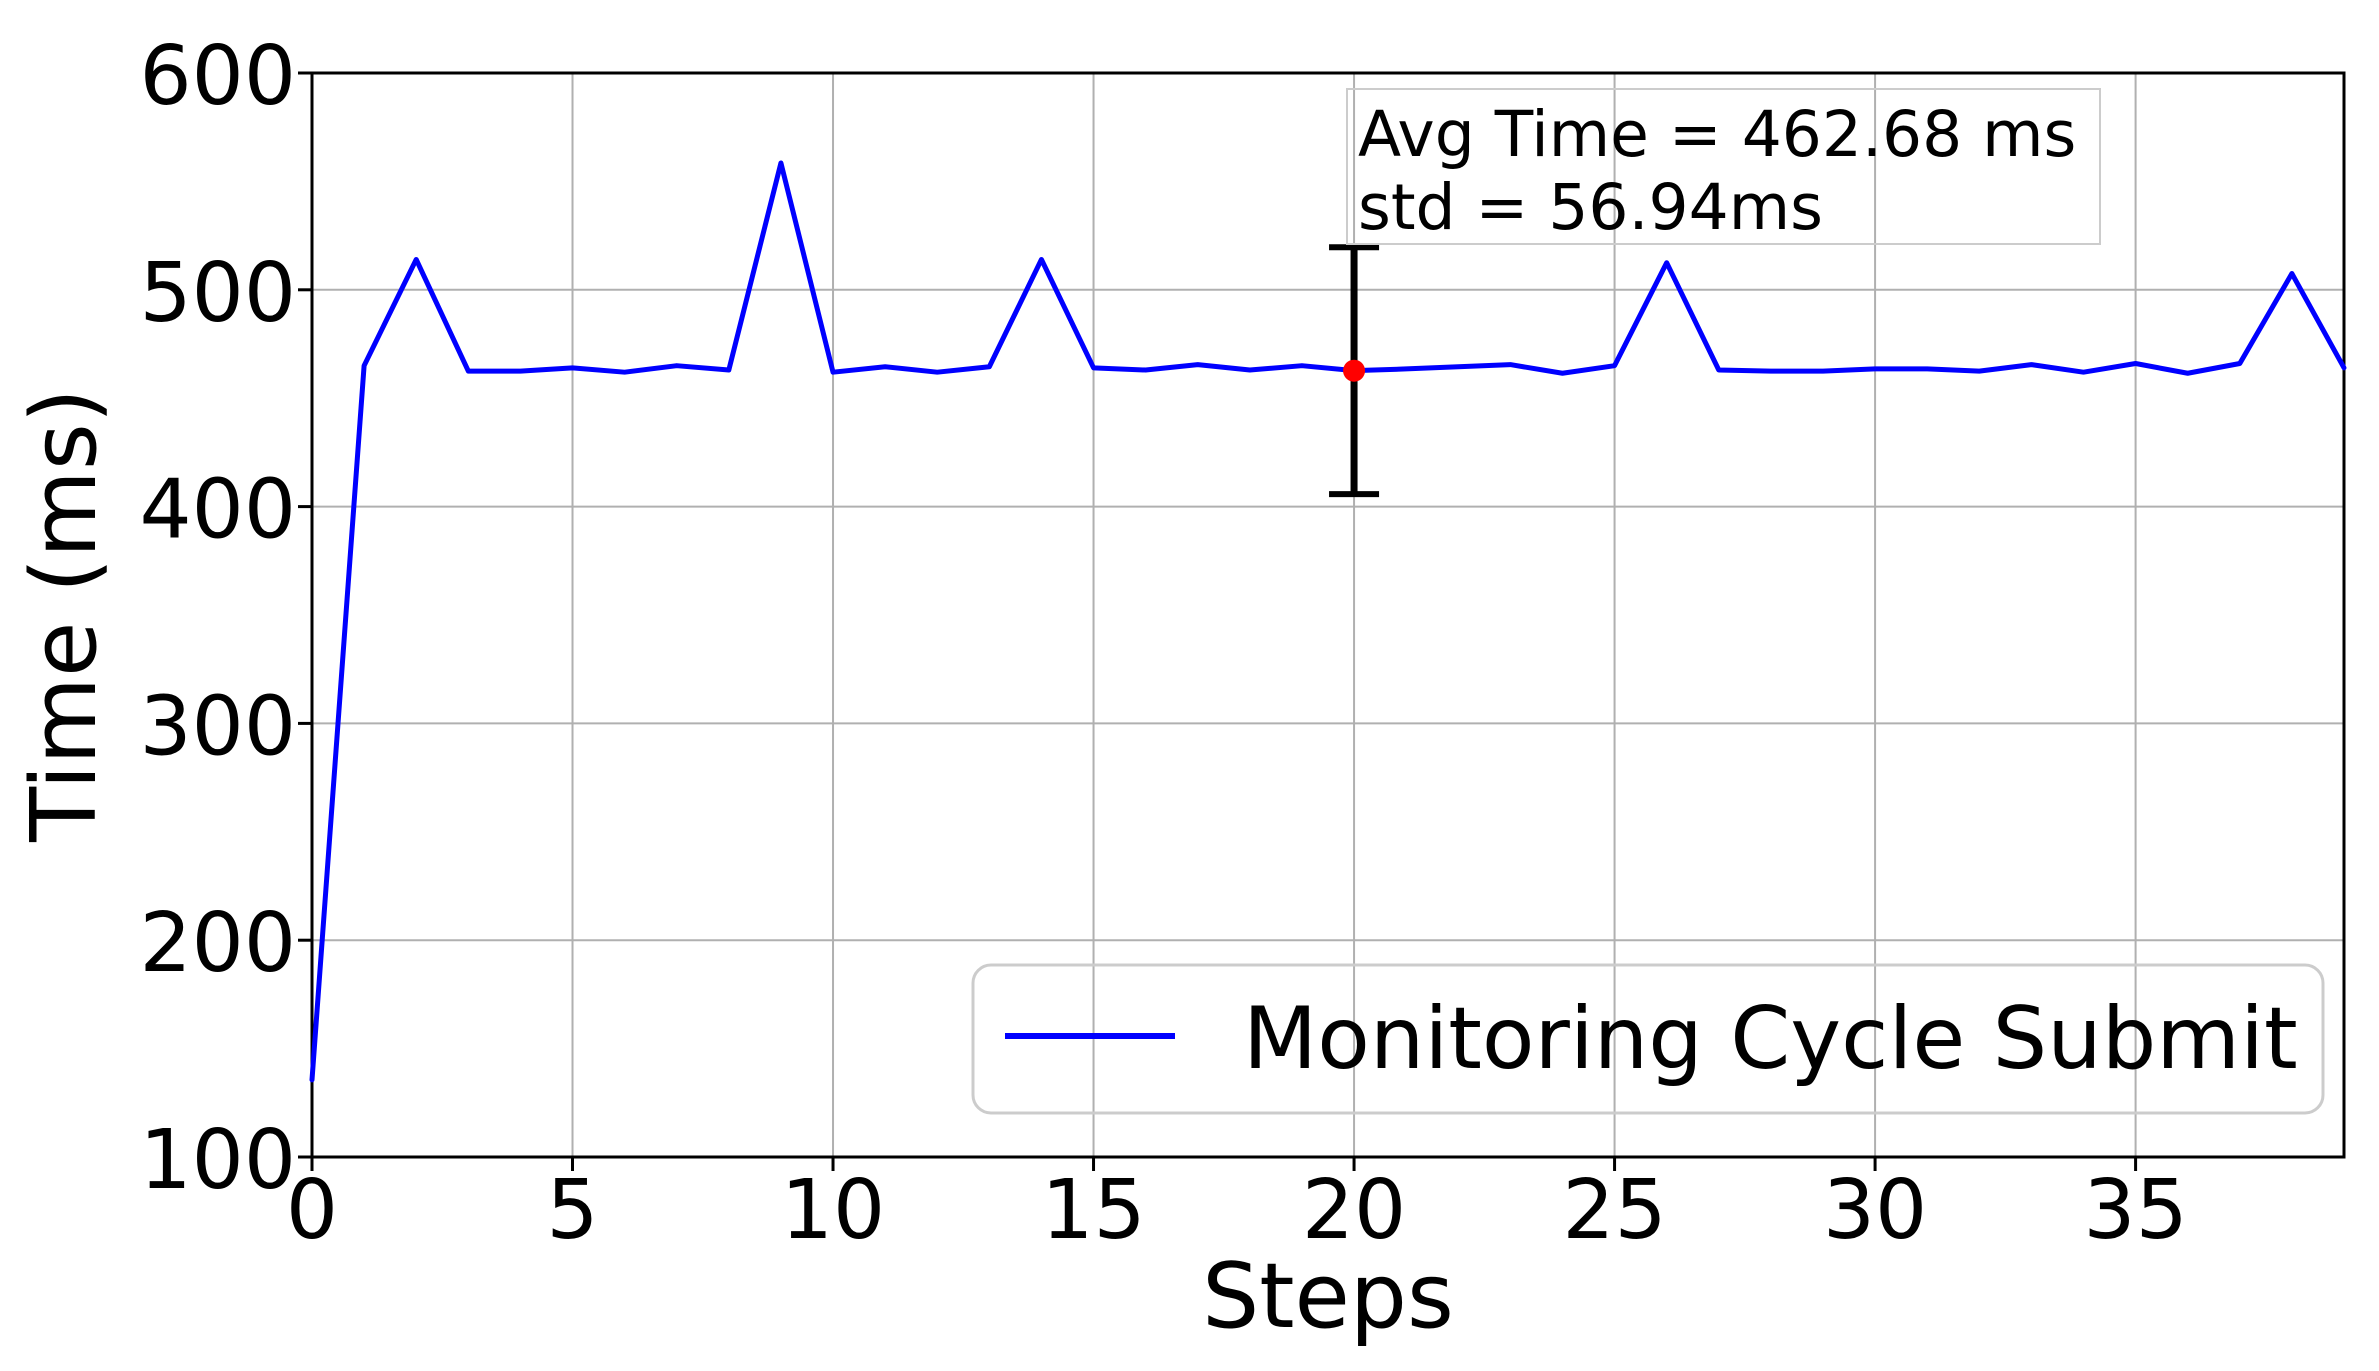  What do you see at coordinates (217, 618) in the screenshot?
I see `y-tick-labels: 100 200 300 400 500 600` at bounding box center [217, 618].